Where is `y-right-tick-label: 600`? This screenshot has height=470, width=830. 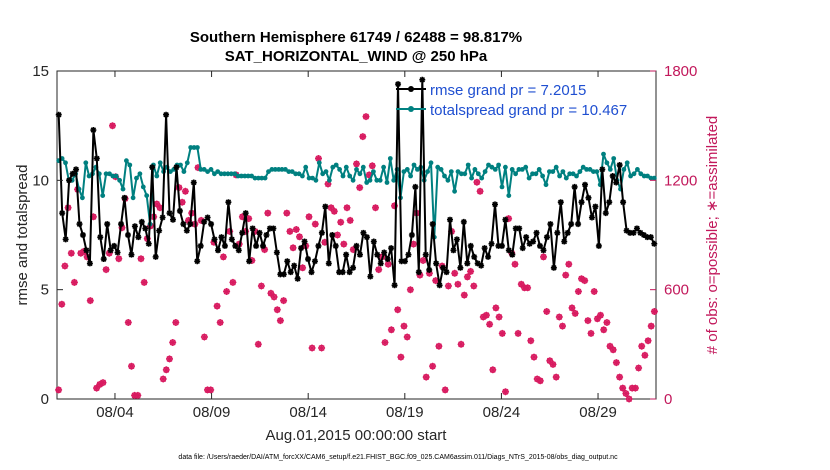
y-right-tick-label: 600 is located at coordinates (676, 290).